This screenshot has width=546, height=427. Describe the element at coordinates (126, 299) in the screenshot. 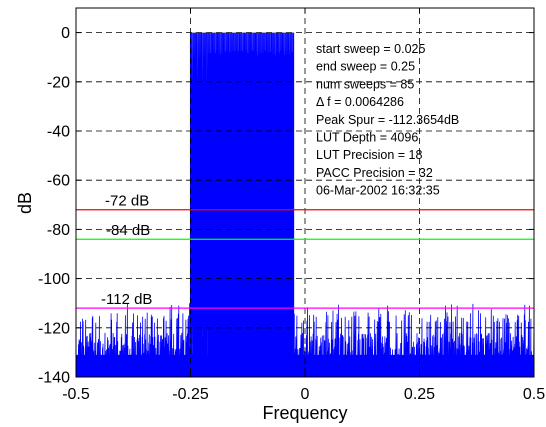

I see `reference-line-label: -112 dB` at that location.